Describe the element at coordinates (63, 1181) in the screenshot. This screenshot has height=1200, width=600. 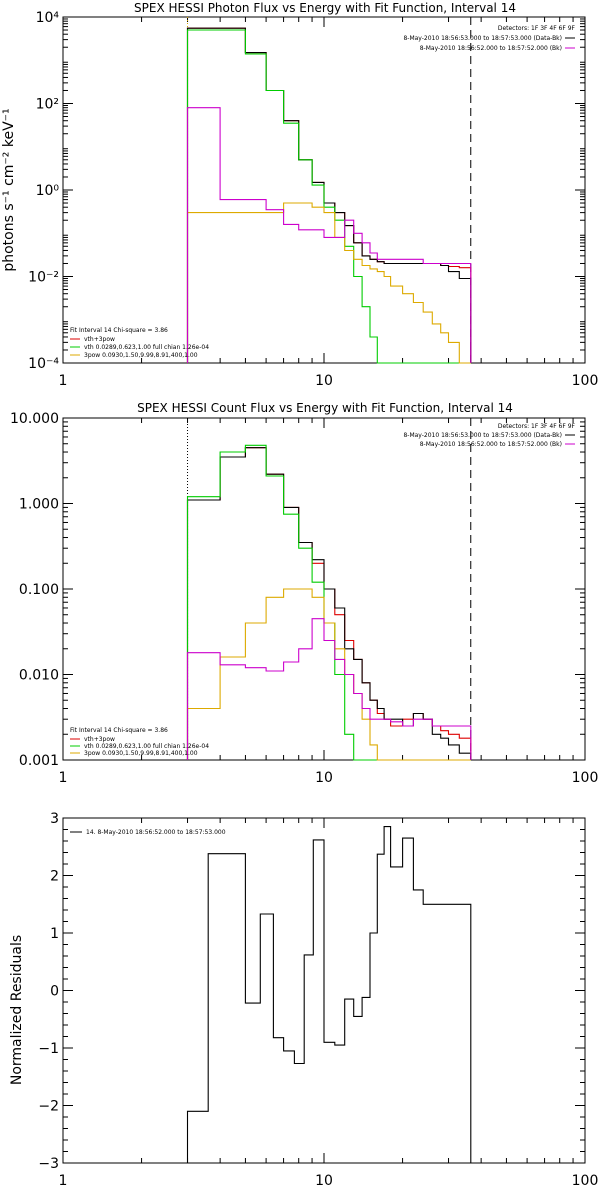
I see `residuals-x-tick-label: 1` at that location.